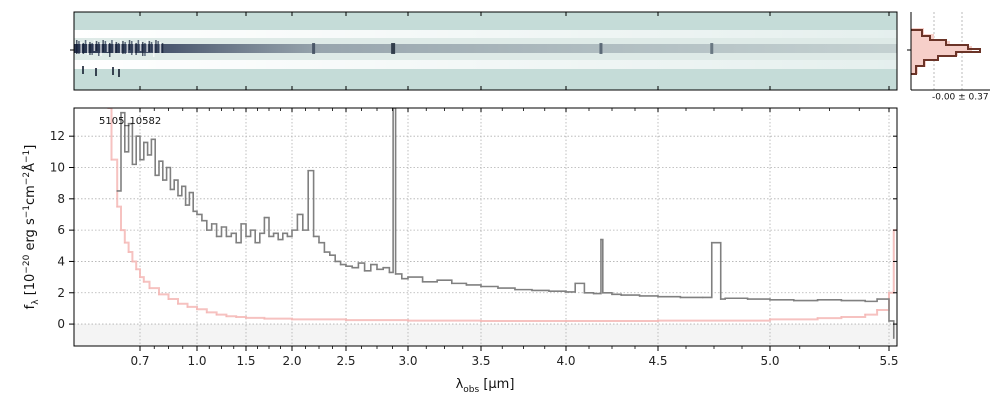 This screenshot has width=1000, height=400. I want to click on x-tick-label: 1.5, so click(245, 361).